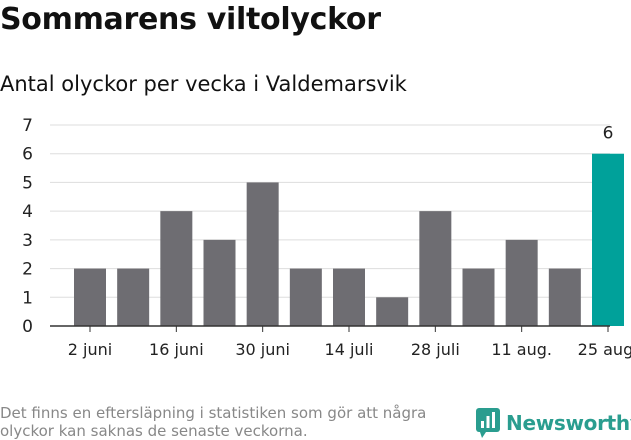 This screenshot has width=631, height=440. Describe the element at coordinates (27, 183) in the screenshot. I see `y-tick-label: 5` at that location.